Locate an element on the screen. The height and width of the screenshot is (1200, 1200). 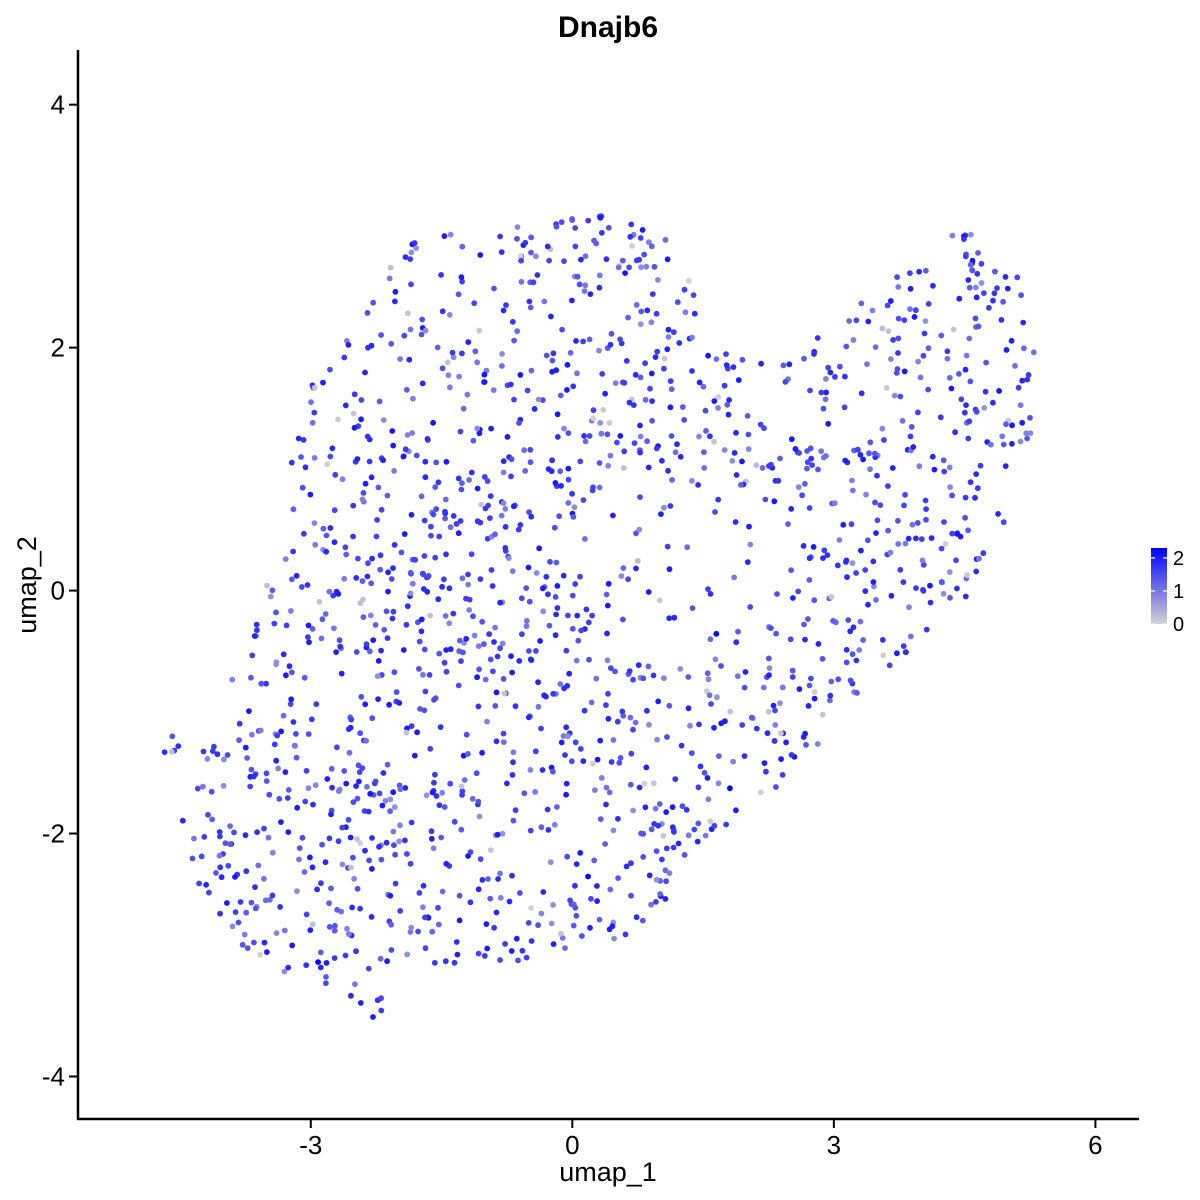
y-tick-label: 2 is located at coordinates (58, 348).